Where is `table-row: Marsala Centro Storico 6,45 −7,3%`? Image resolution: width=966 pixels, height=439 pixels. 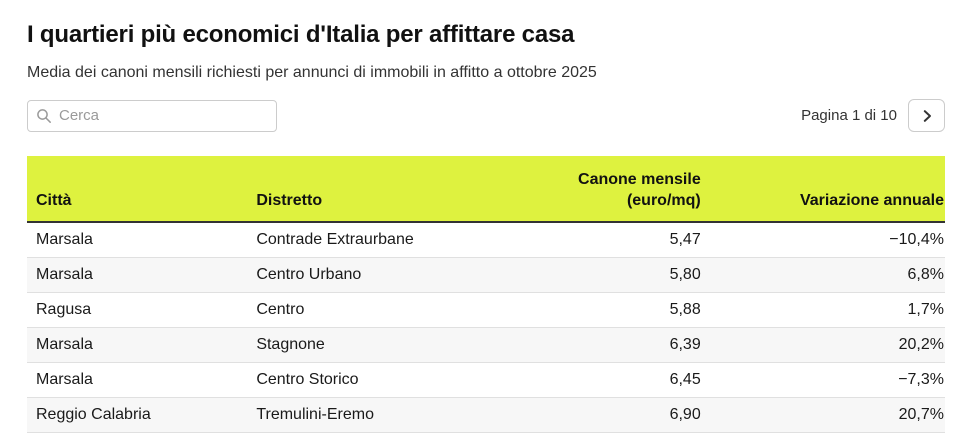 table-row: Marsala Centro Storico 6,45 −7,3% is located at coordinates (486, 380).